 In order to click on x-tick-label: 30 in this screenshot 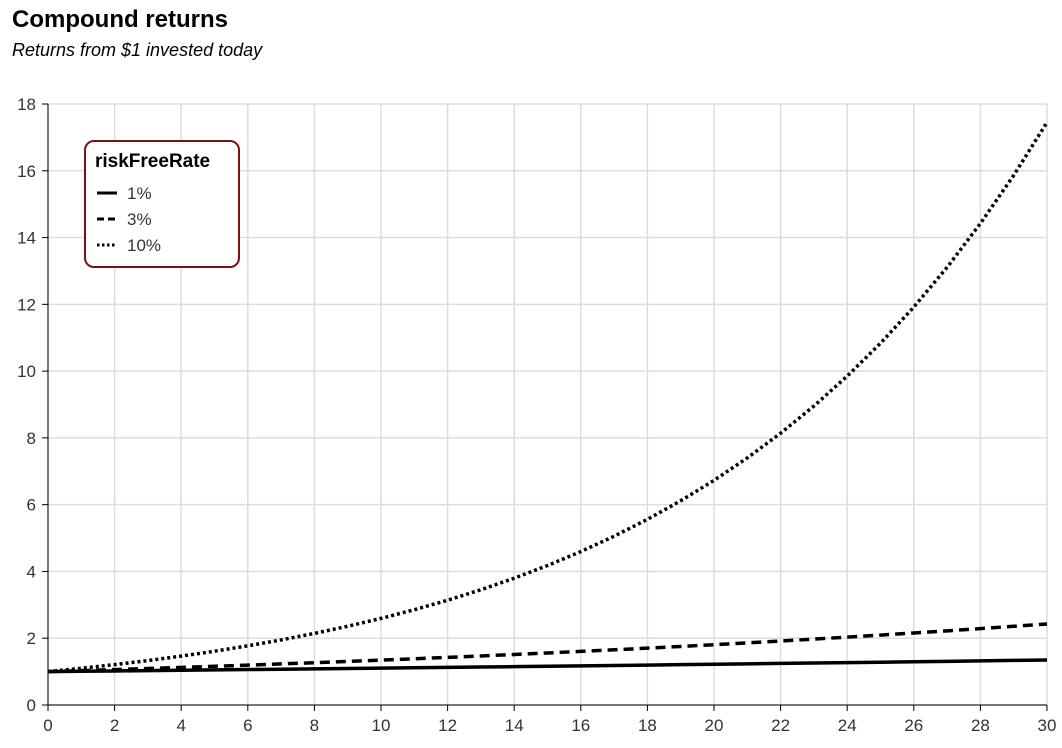, I will do `click(1047, 725)`.